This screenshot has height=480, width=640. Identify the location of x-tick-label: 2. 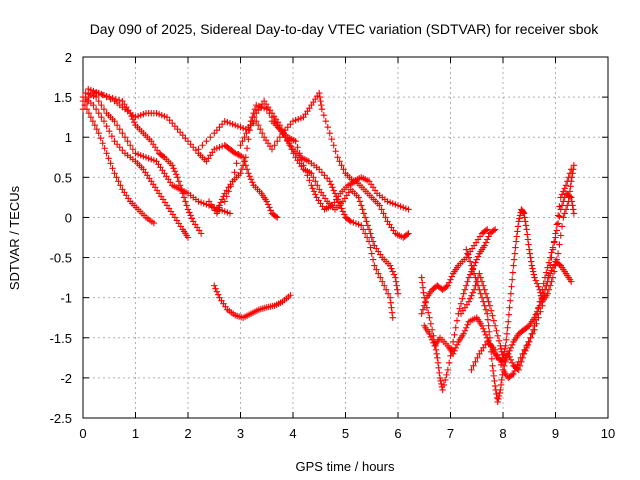
(187, 433).